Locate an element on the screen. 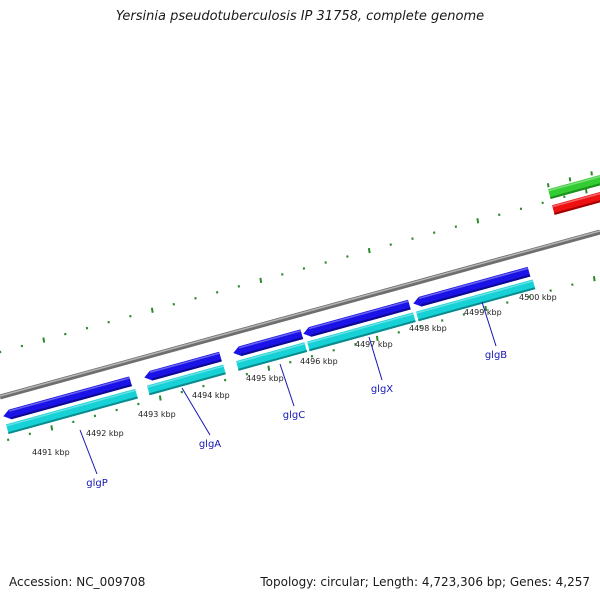 Image resolution: width=600 pixels, height=600 pixels. forward-gene-glgA is located at coordinates (183, 366).